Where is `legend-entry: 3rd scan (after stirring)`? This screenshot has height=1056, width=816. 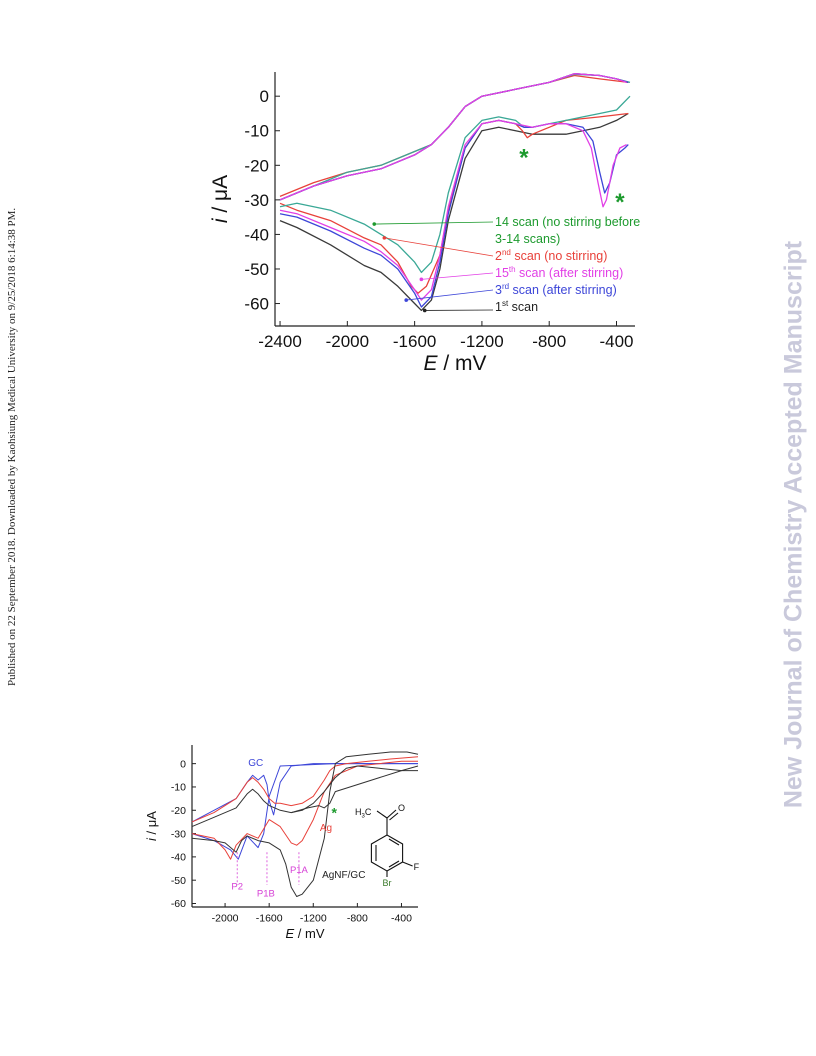
legend-entry: 3rd scan (after stirring) is located at coordinates (556, 289).